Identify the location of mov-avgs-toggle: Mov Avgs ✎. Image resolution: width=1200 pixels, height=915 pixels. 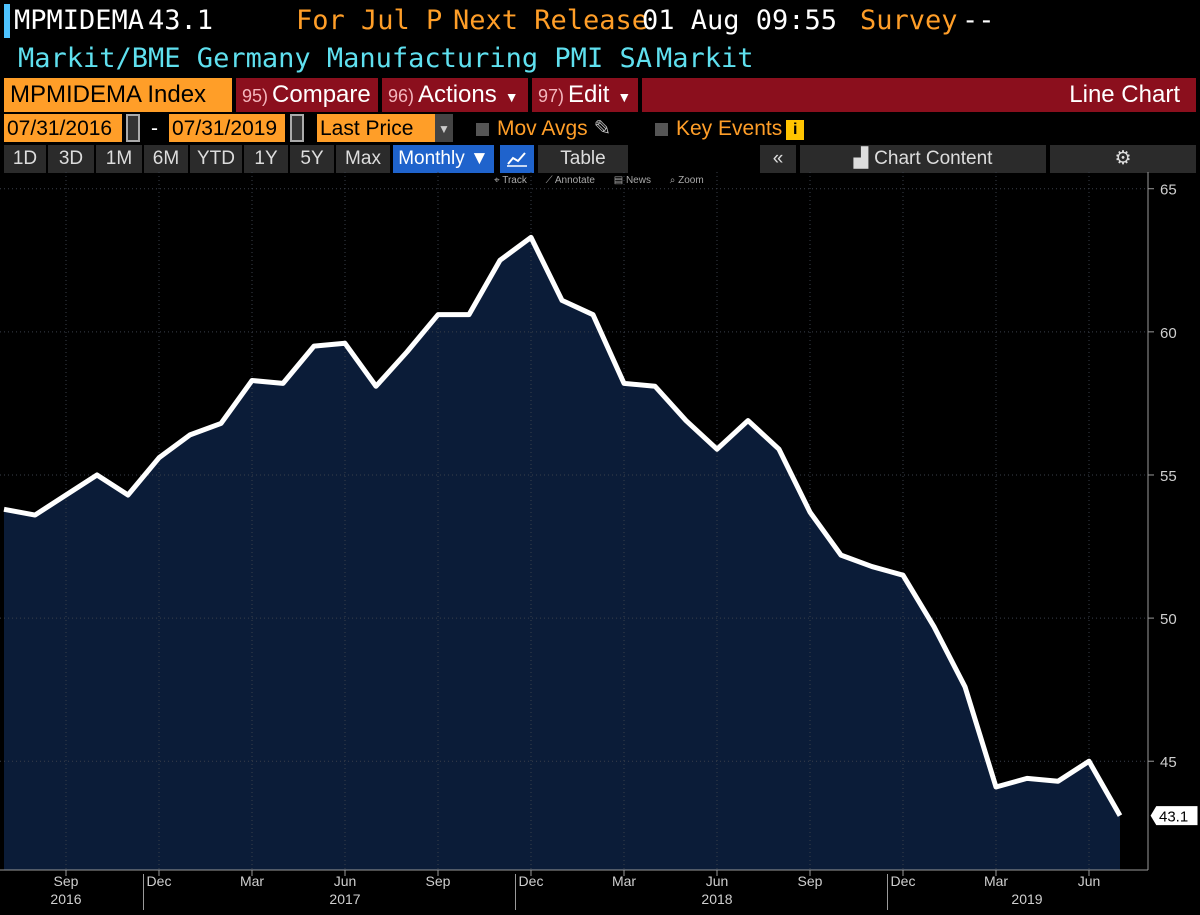
(543, 128).